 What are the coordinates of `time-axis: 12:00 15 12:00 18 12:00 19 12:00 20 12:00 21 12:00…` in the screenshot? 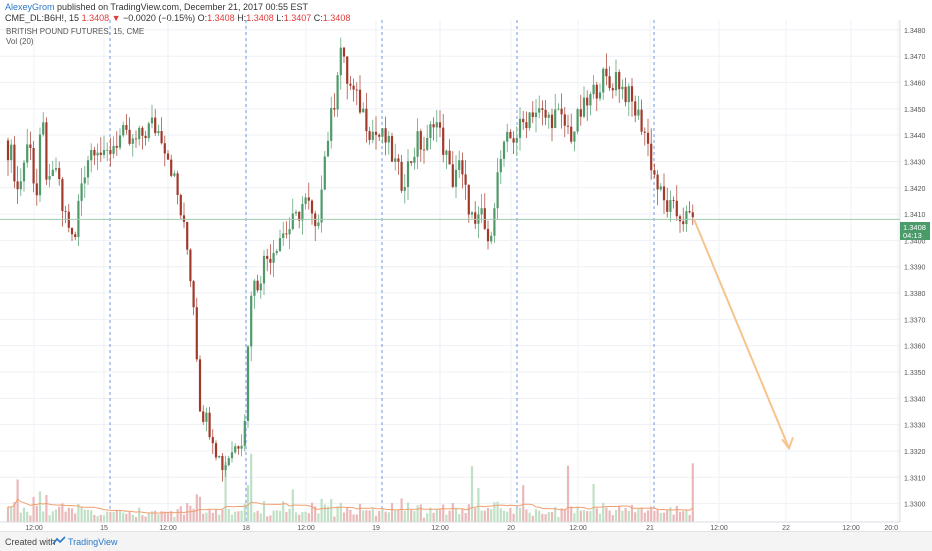 It's located at (461, 528).